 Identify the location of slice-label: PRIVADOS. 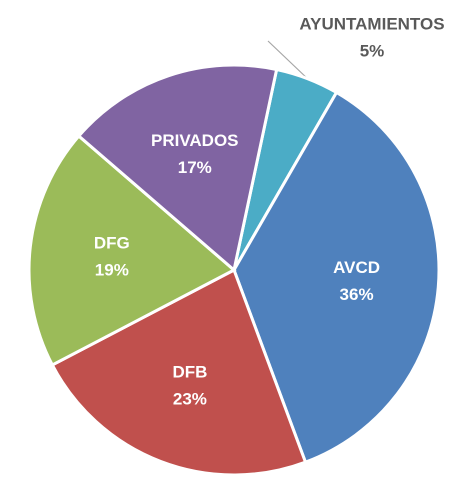
(195, 140).